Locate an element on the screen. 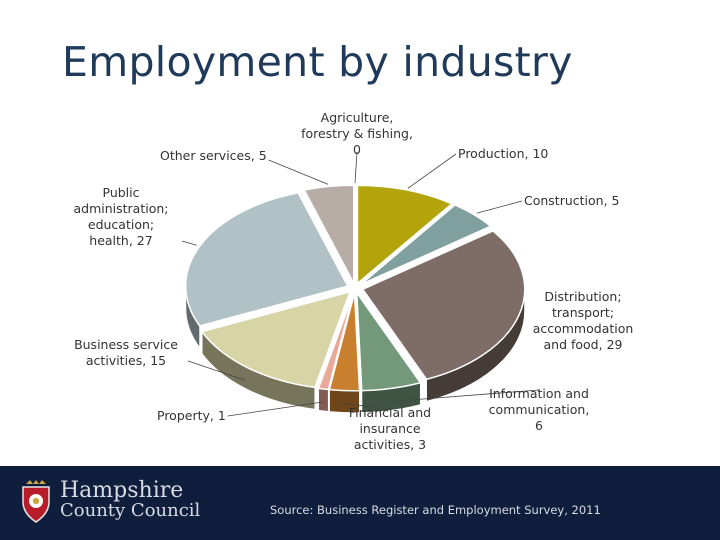 Image resolution: width=720 pixels, height=540 pixels. leader-line-property is located at coordinates (275, 409).